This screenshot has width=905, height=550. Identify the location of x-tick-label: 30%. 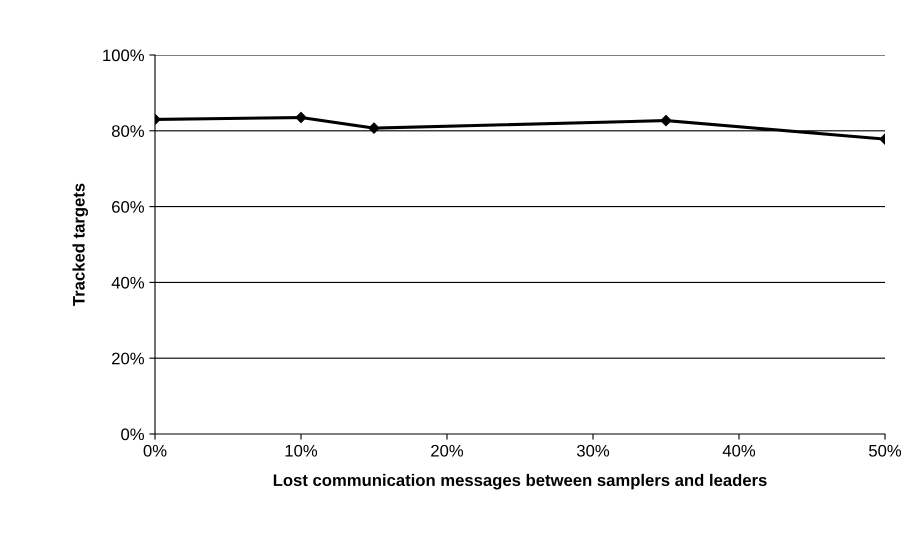
(593, 450).